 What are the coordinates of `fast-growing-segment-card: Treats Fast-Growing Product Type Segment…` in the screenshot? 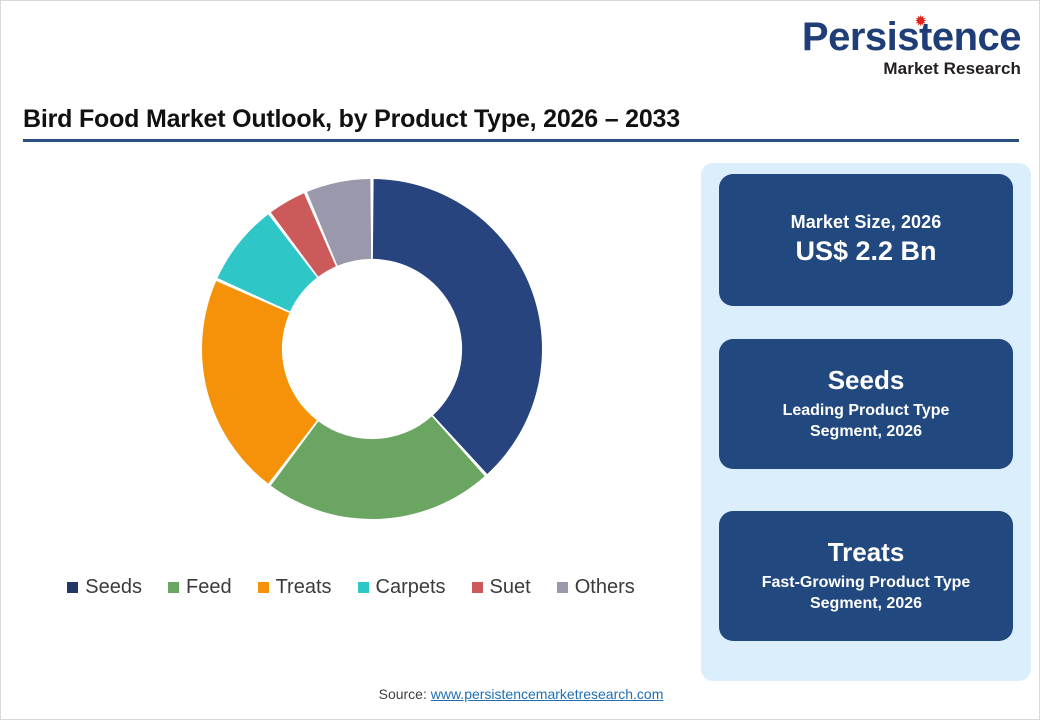 It's located at (866, 576).